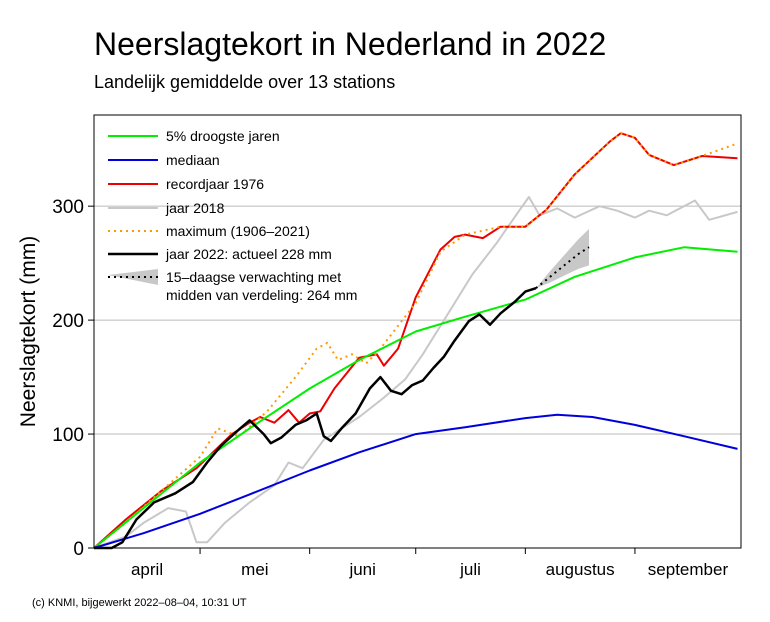 Image resolution: width=770 pixels, height=622 pixels. Describe the element at coordinates (28, 331) in the screenshot. I see `y-axis-label: Neerslagtekort (mm)` at that location.